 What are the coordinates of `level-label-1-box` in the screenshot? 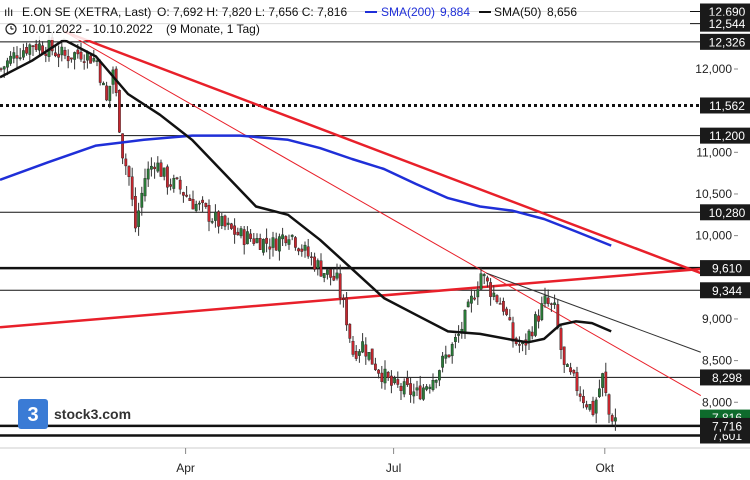 It's located at (725, 23).